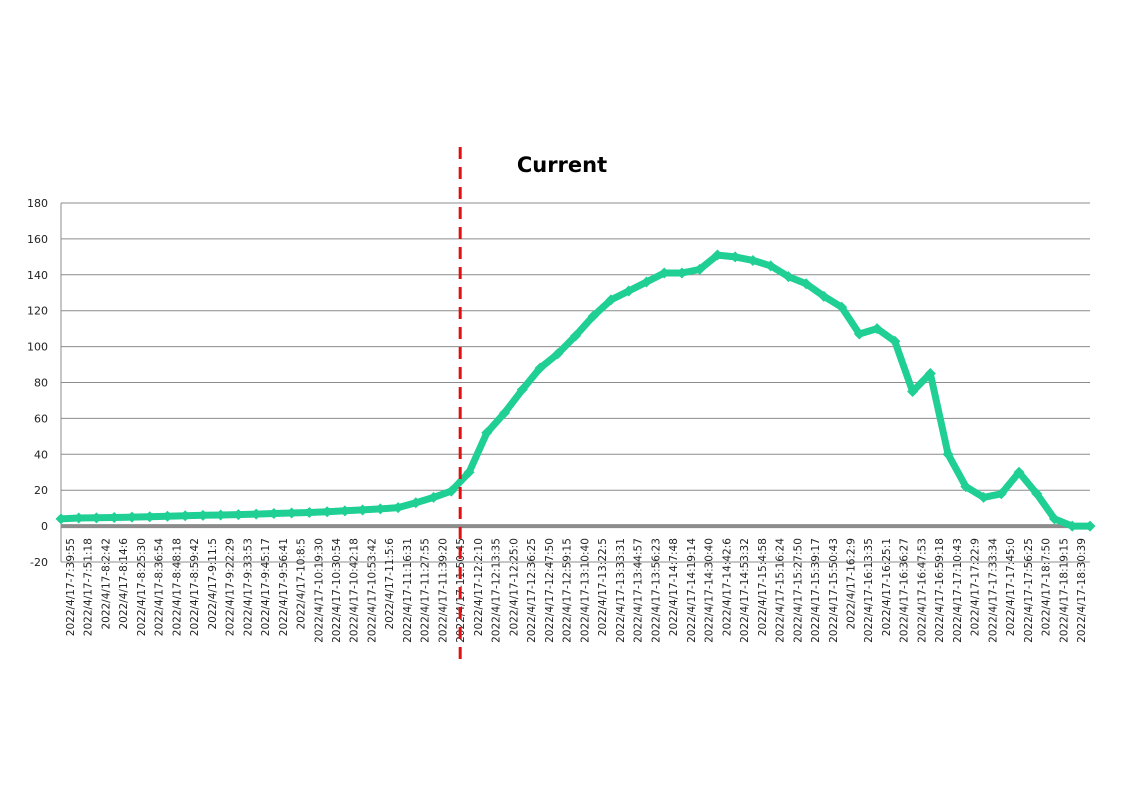 This screenshot has height=793, width=1122. What do you see at coordinates (562, 165) in the screenshot?
I see `chart-title: Current` at bounding box center [562, 165].